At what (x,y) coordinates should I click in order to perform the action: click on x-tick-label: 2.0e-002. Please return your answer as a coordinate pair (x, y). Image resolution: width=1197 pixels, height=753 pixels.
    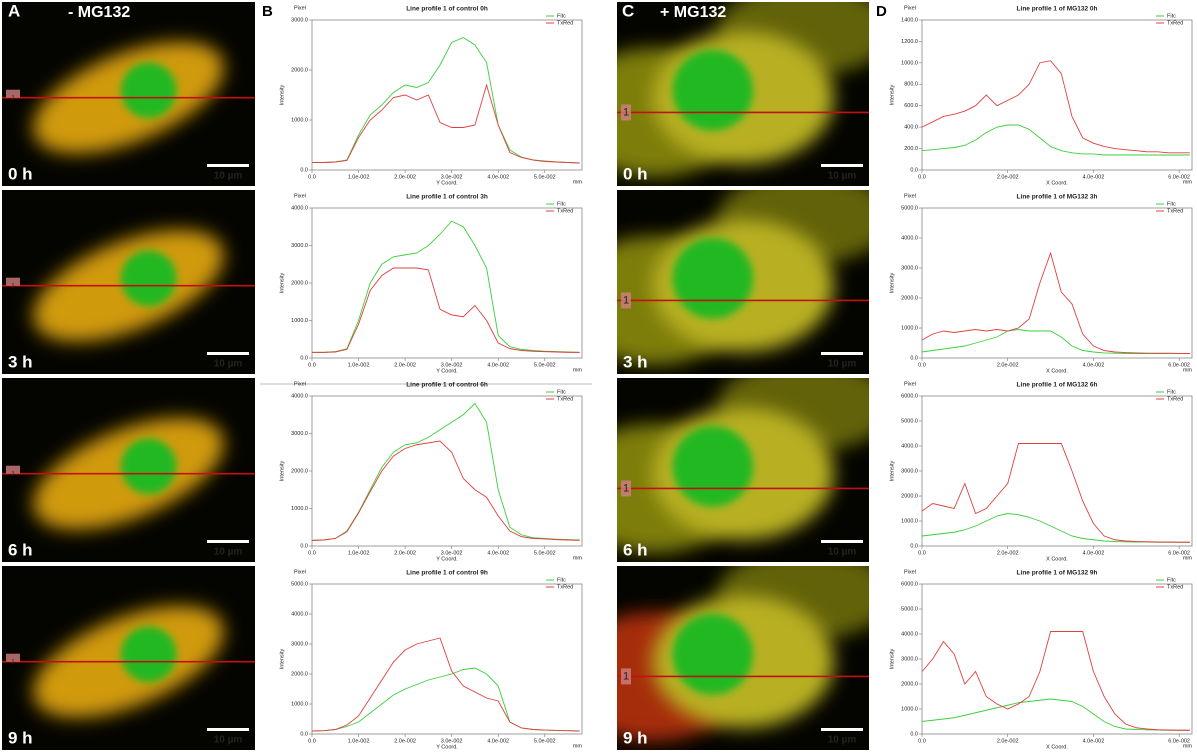
    Looking at the image, I should click on (405, 553).